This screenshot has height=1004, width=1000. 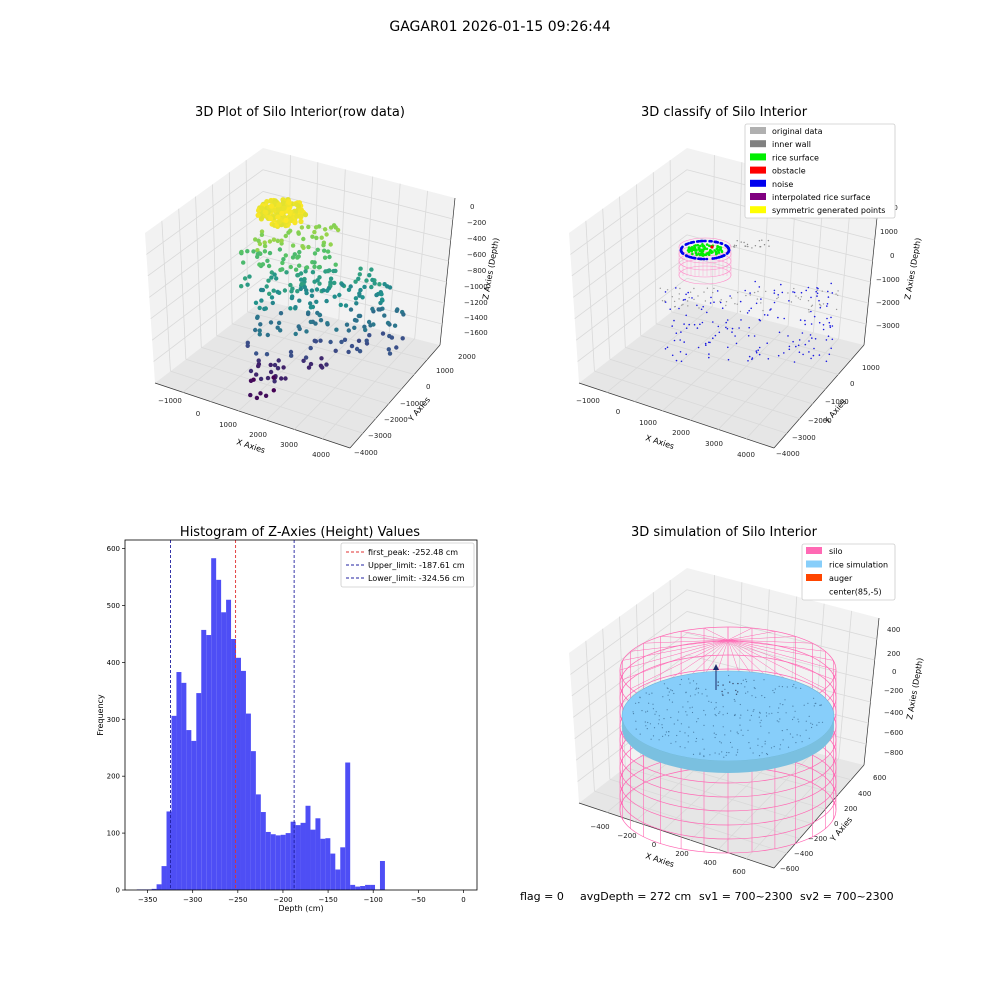 I want to click on axis-line, so click(x=819, y=816).